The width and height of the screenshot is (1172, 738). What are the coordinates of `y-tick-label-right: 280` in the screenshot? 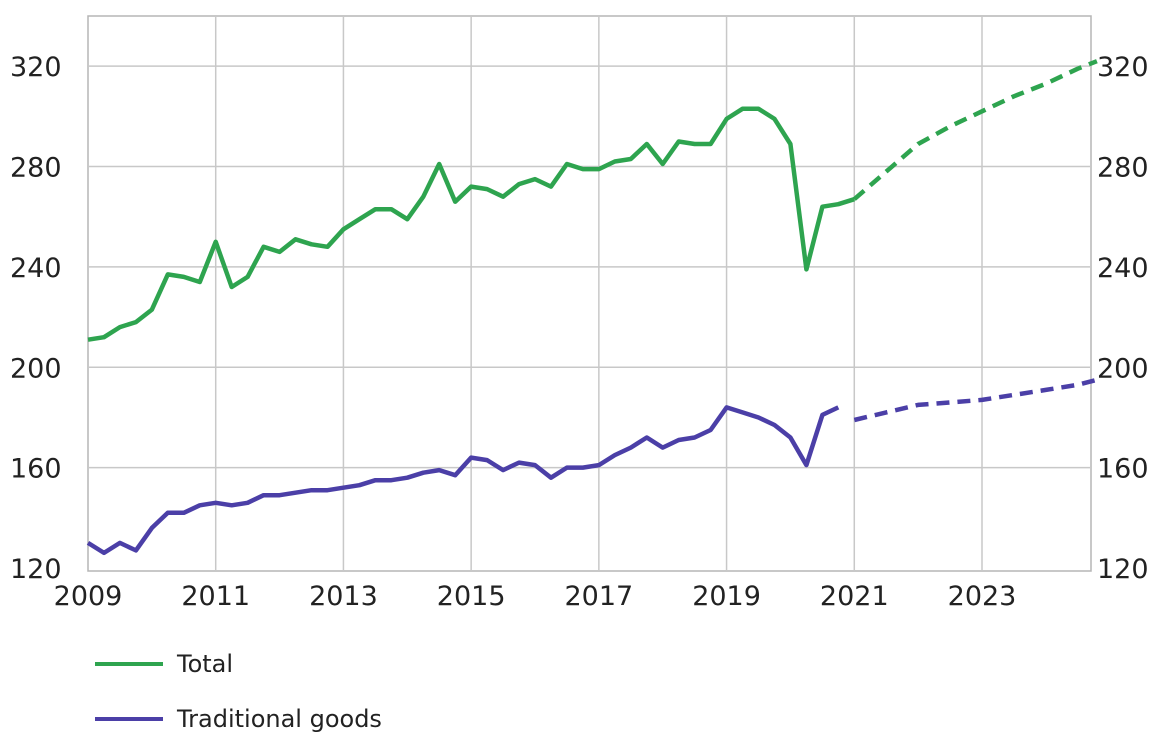 It's located at (1123, 168).